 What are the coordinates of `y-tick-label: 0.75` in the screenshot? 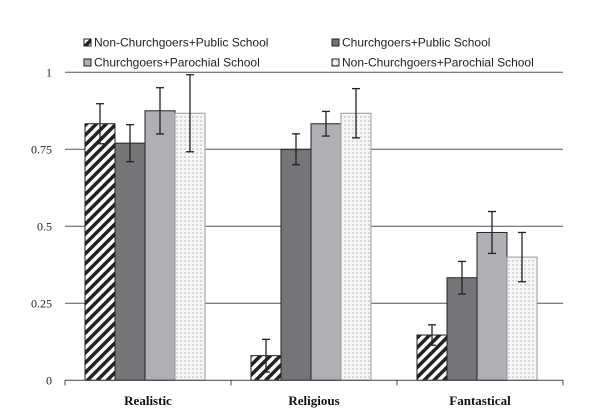 It's located at (41, 149).